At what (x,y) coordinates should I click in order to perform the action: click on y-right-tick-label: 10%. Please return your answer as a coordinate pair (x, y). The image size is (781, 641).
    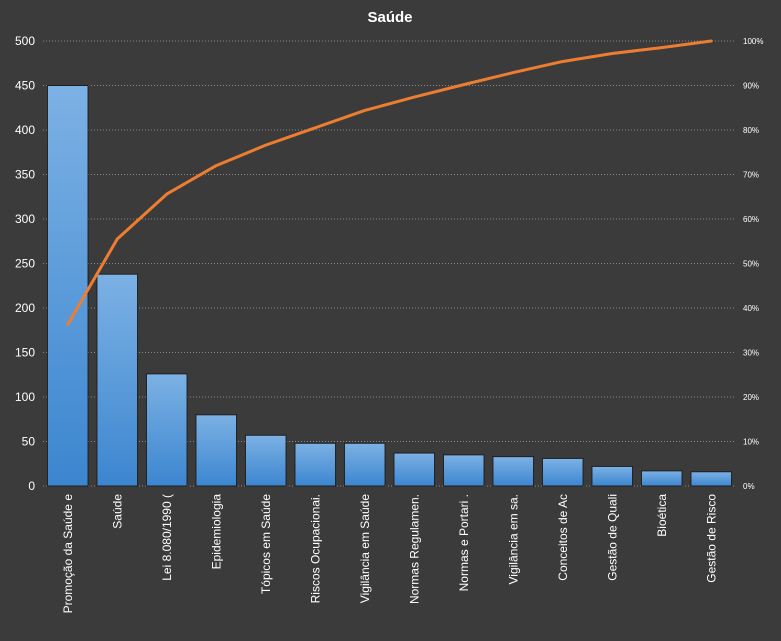
    Looking at the image, I should click on (751, 442).